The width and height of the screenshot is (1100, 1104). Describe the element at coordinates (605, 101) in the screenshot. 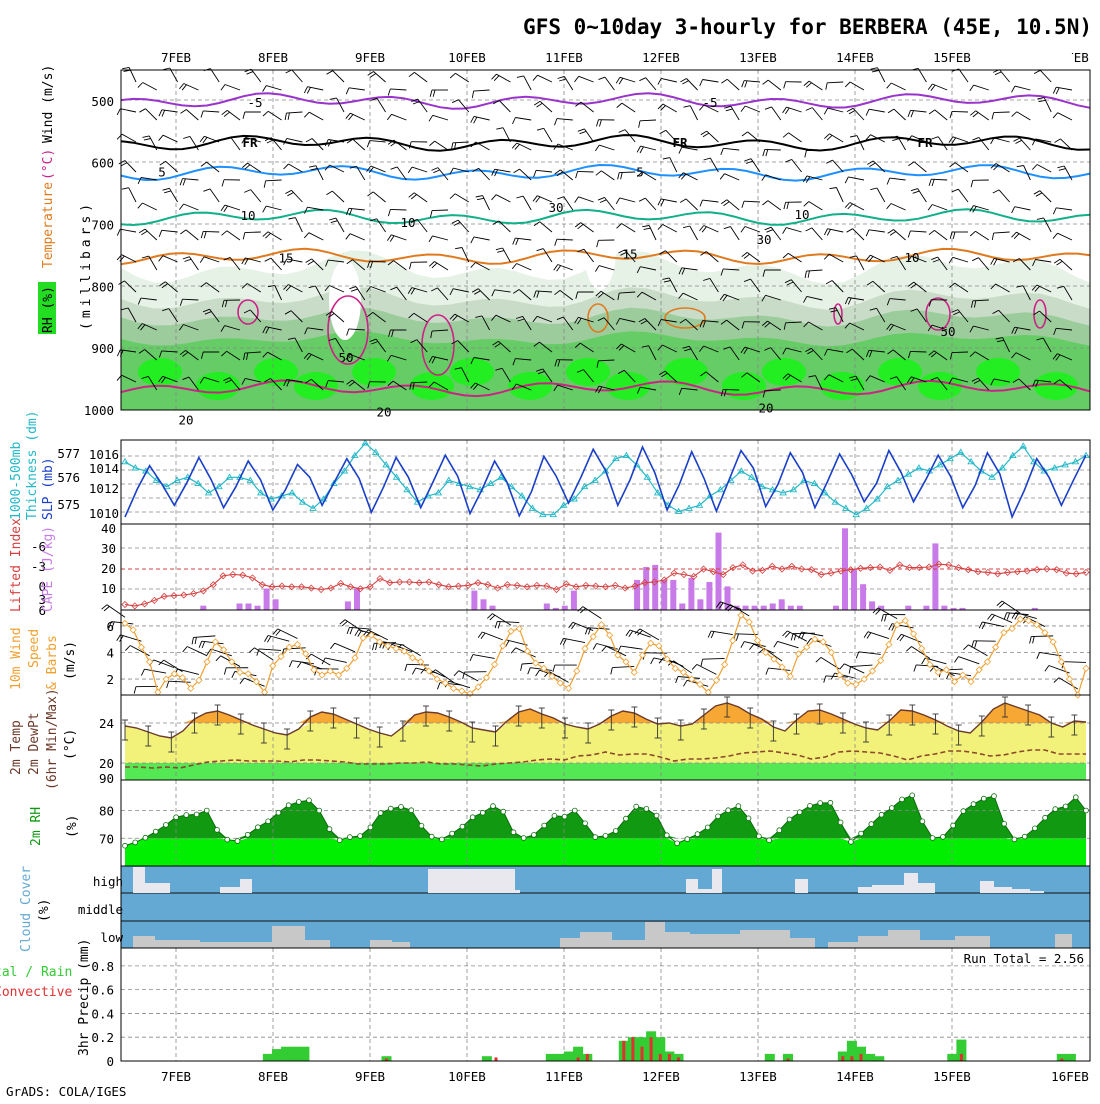

I see `isotherm-minus5` at that location.